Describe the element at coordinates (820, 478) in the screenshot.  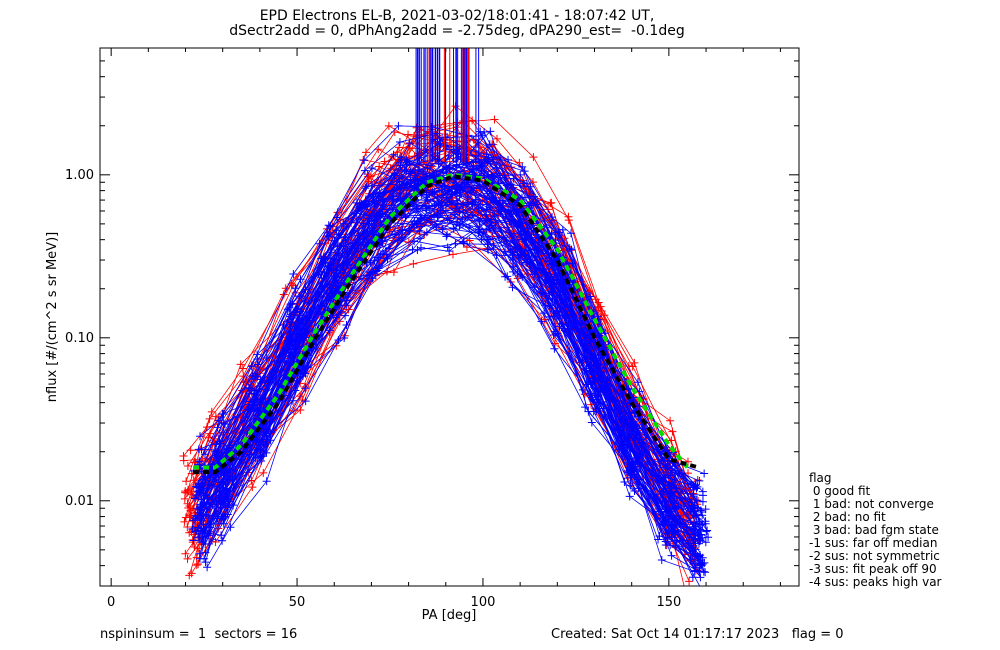
I see `legend-heading: flag` at that location.